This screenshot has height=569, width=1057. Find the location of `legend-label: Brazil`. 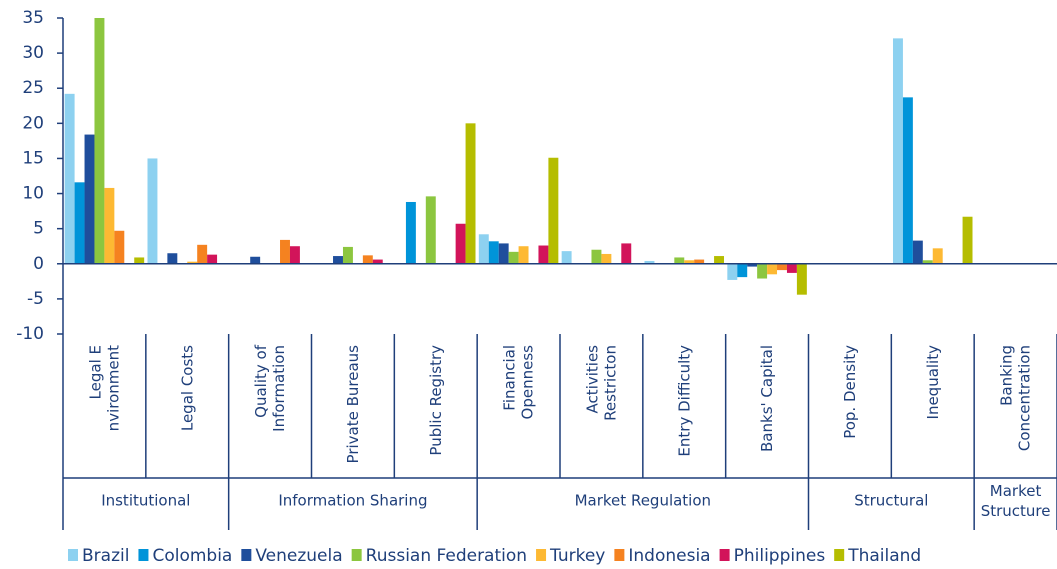

legend-label: Brazil is located at coordinates (105, 556).